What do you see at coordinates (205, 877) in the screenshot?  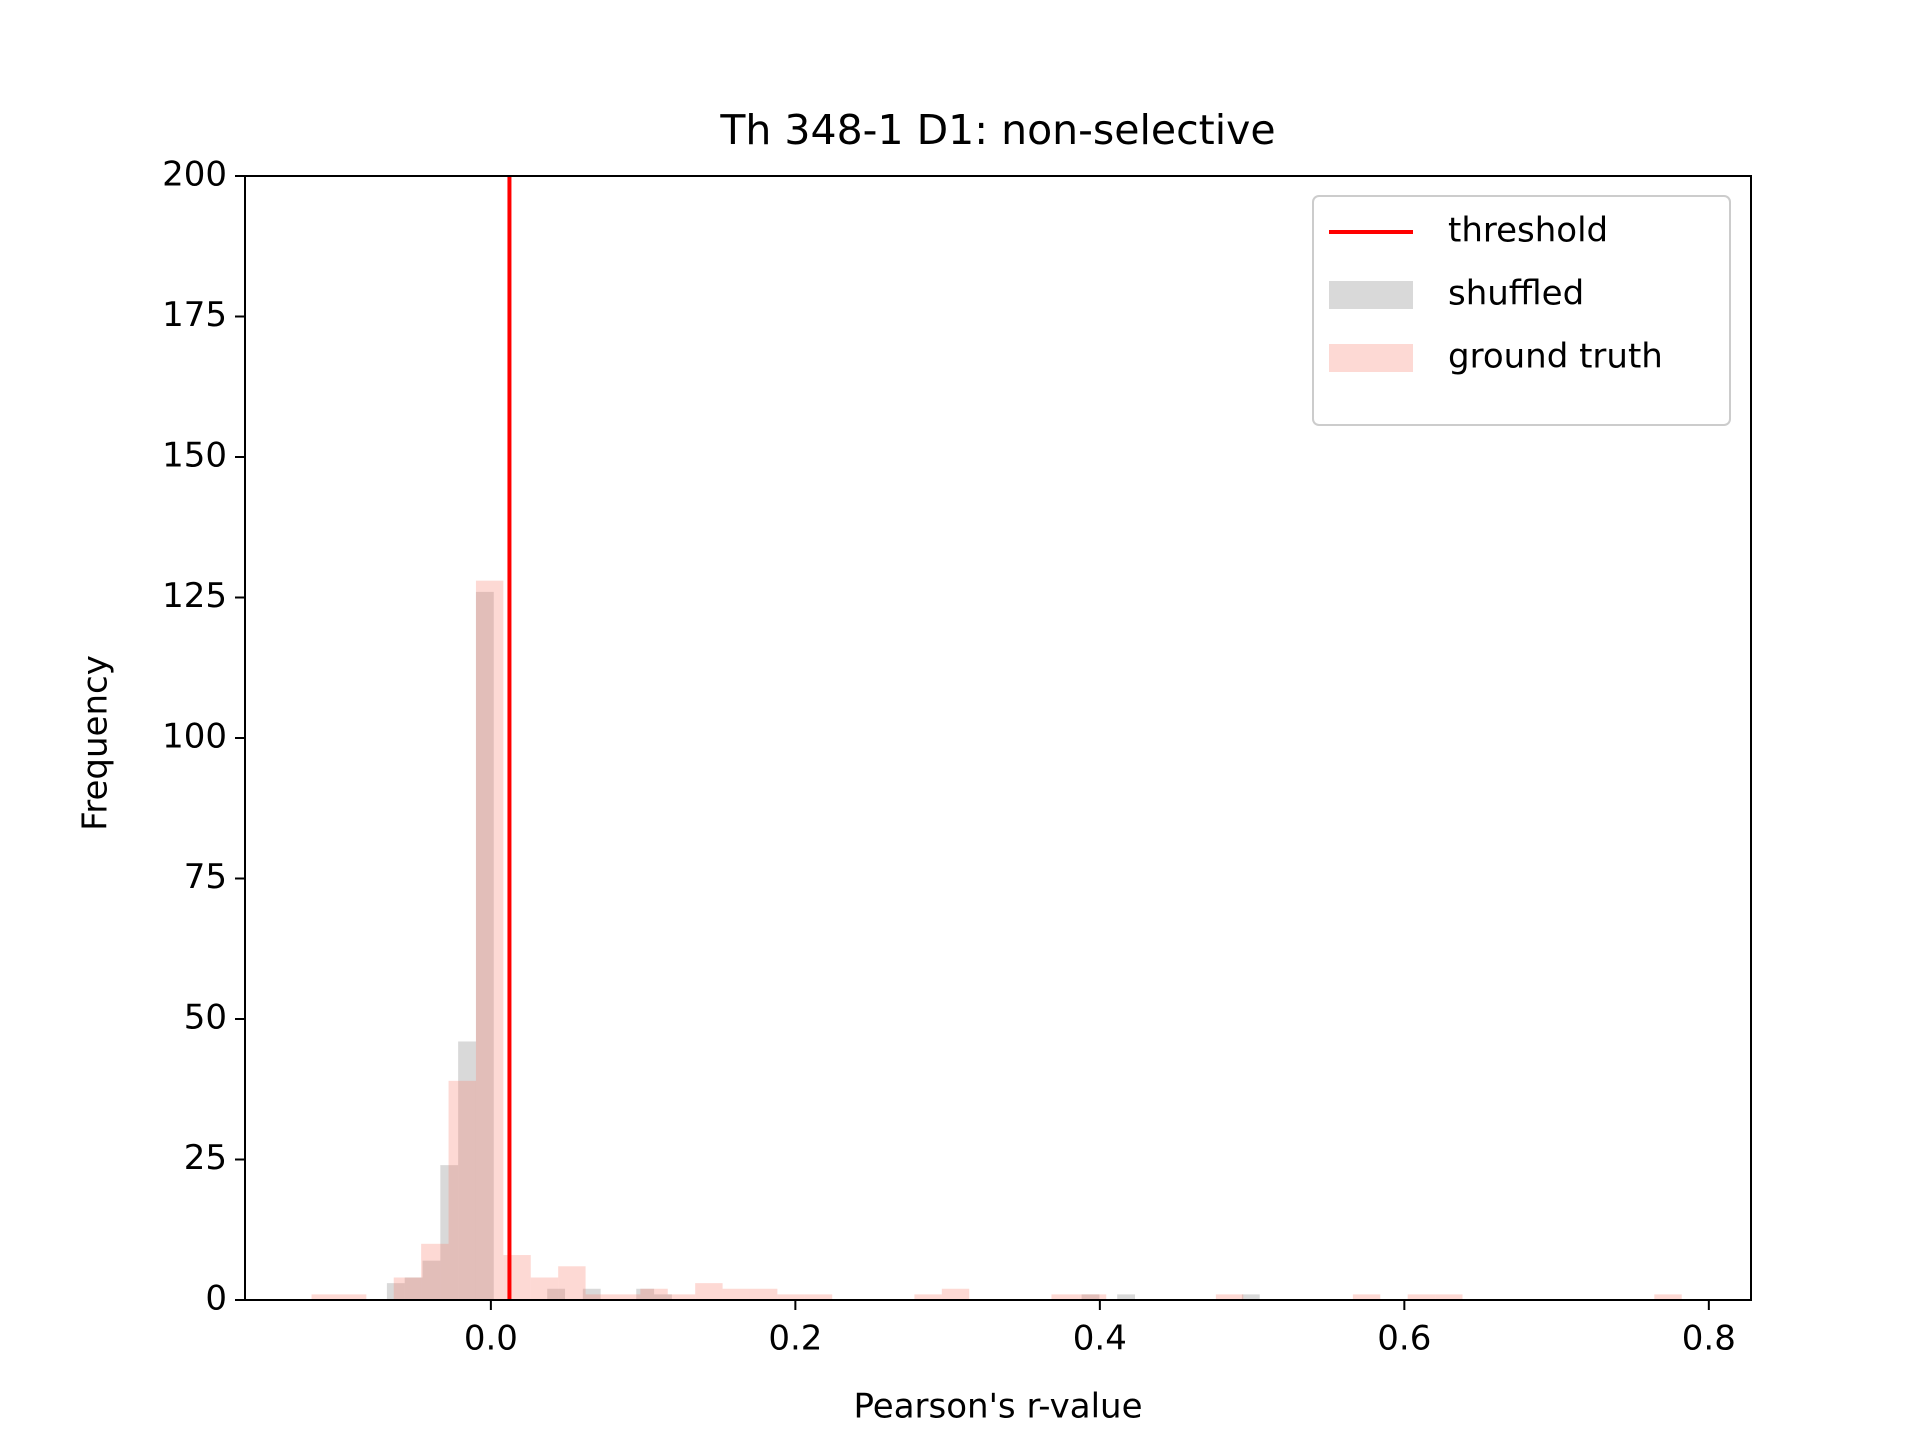 I see `y-tick-label: 75` at bounding box center [205, 877].